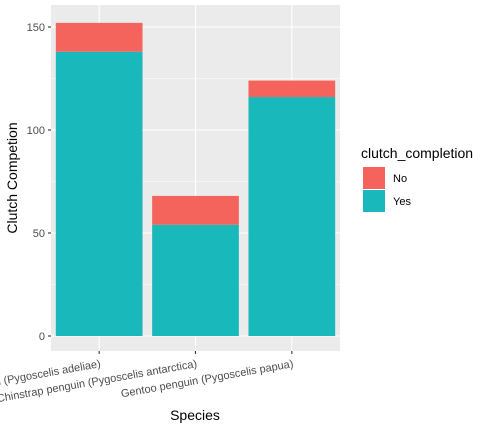 The width and height of the screenshot is (494, 431). I want to click on y-axis: 0 50 100 150, so click(39, 182).